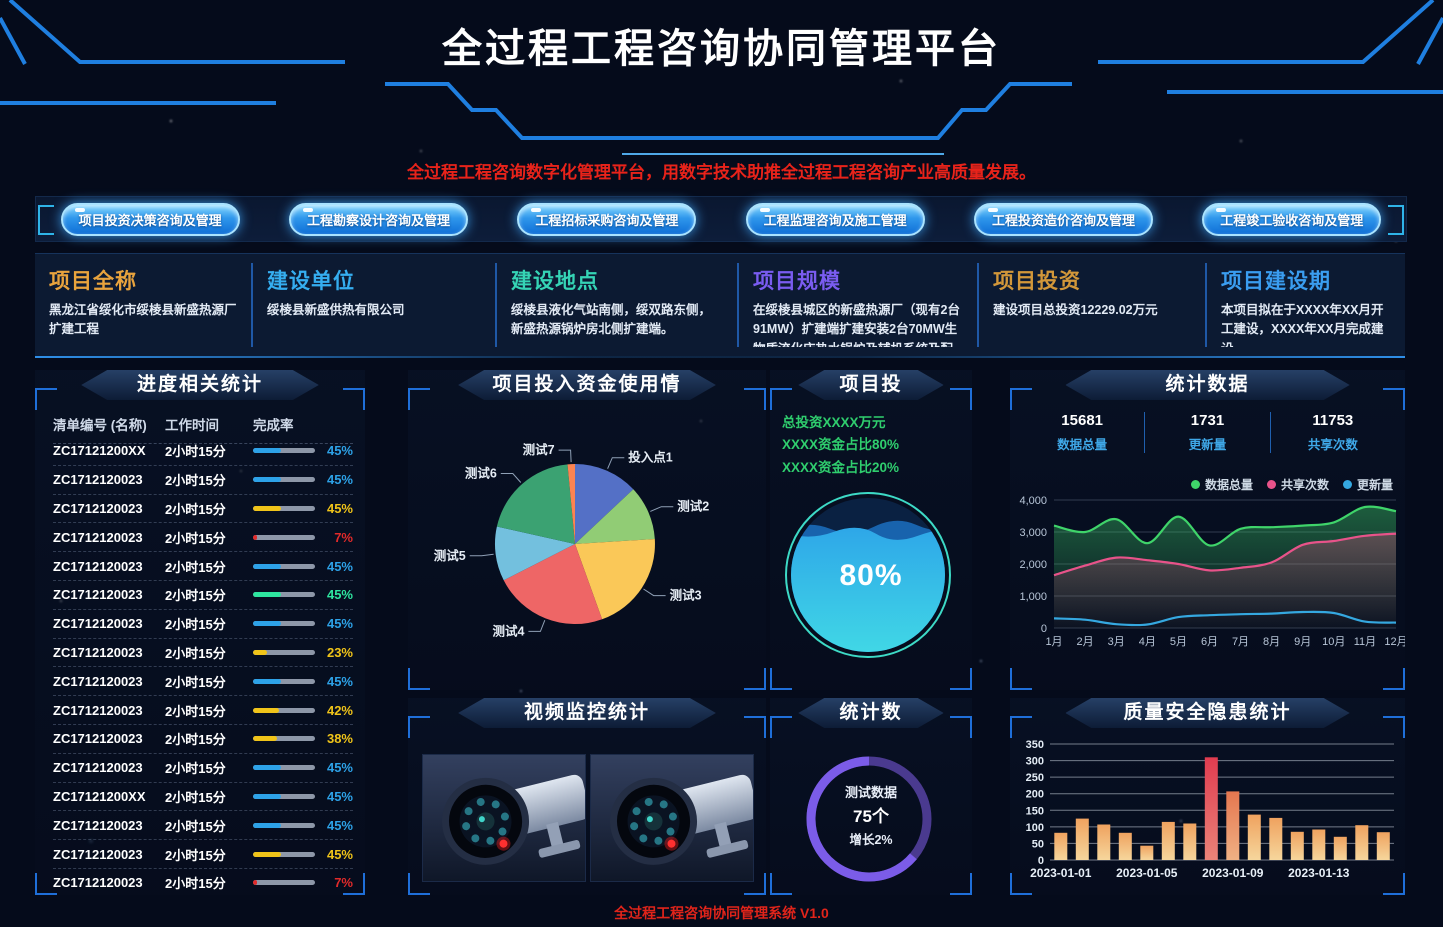 The height and width of the screenshot is (927, 1443). Describe the element at coordinates (1394, 642) in the screenshot. I see `svg-text: 12月` at that location.